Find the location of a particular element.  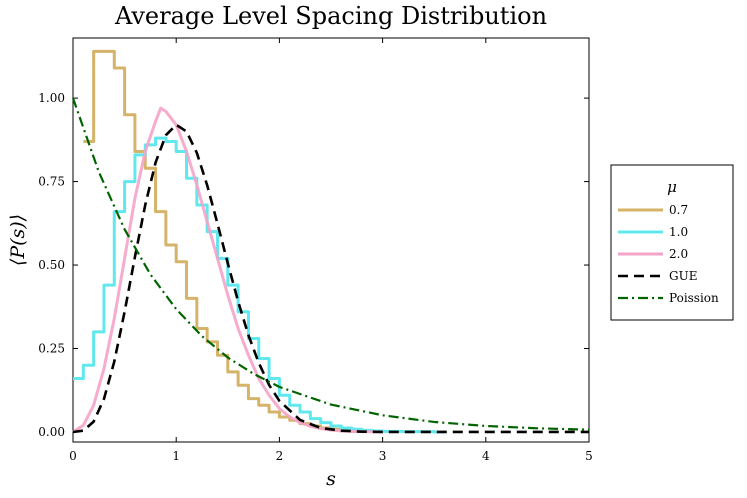

x-tick-label: 3 is located at coordinates (383, 456).